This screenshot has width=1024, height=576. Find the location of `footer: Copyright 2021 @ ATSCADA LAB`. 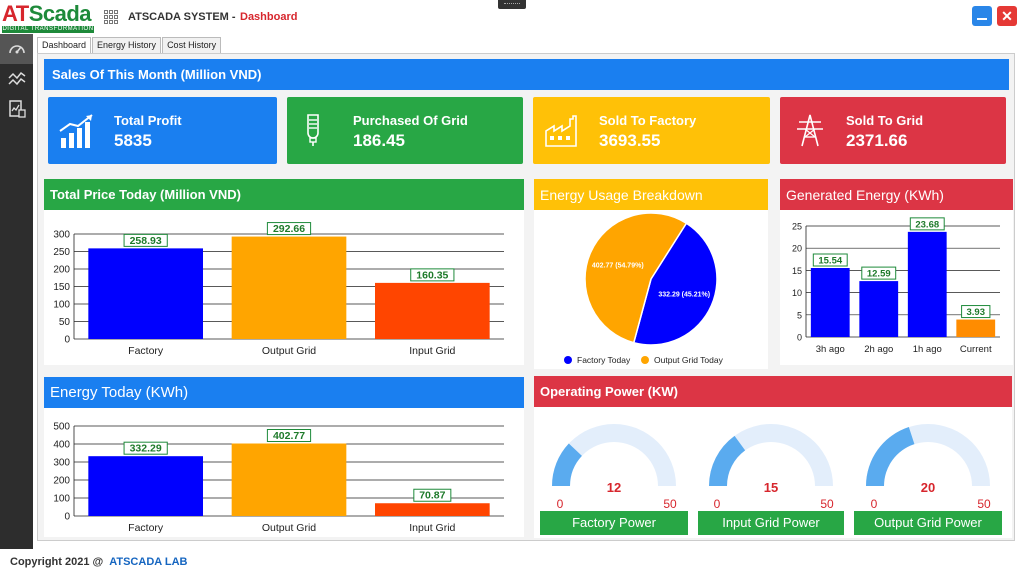

footer: Copyright 2021 @ ATSCADA LAB is located at coordinates (98, 562).